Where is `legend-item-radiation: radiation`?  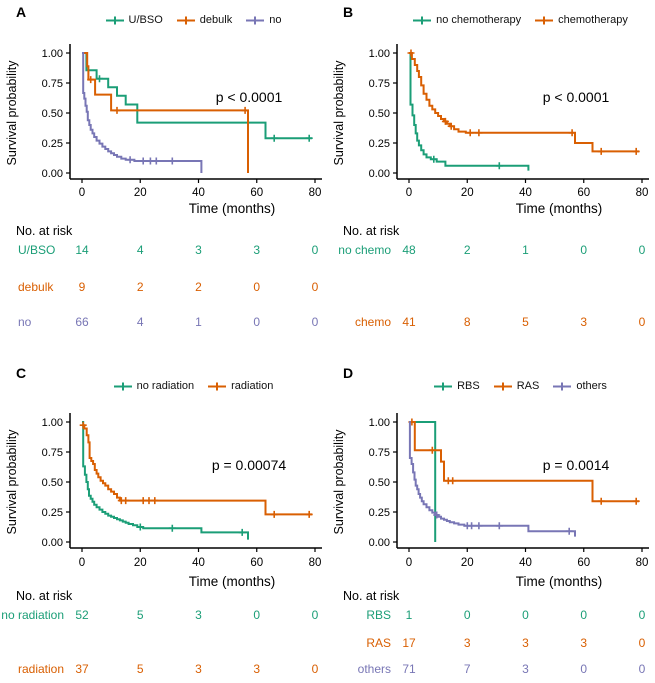 legend-item-radiation: radiation is located at coordinates (240, 386).